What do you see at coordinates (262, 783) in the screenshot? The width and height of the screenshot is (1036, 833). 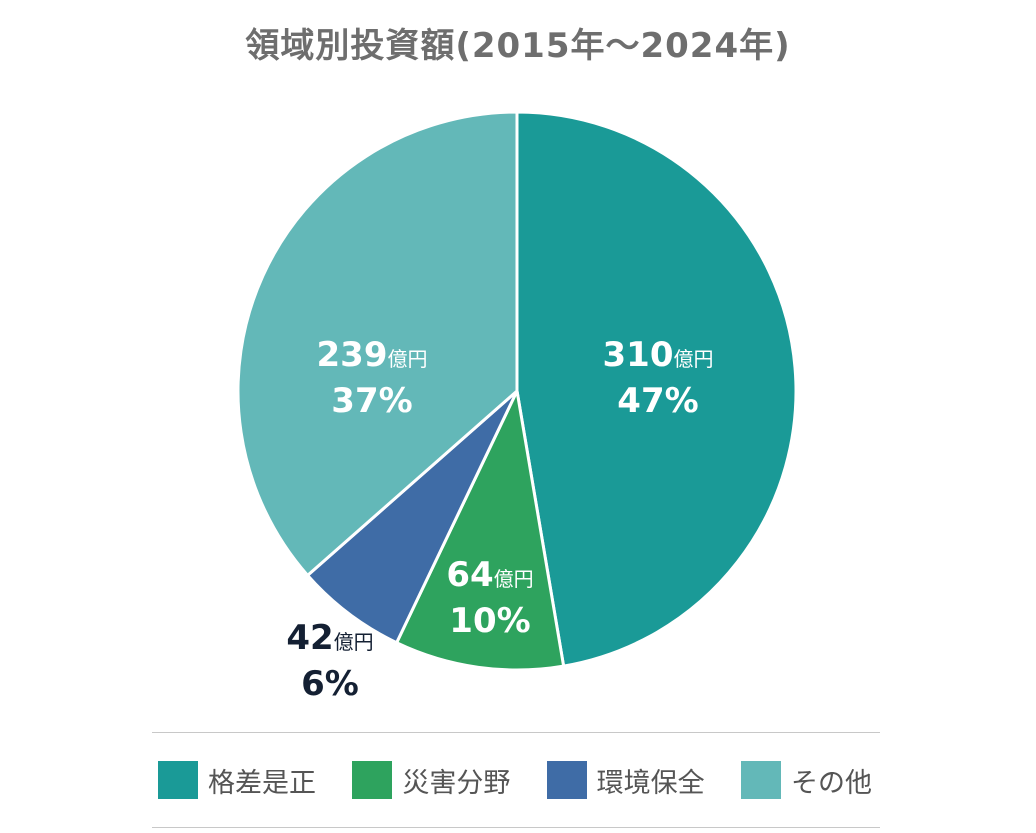 I see `legend-label: 格差是正` at bounding box center [262, 783].